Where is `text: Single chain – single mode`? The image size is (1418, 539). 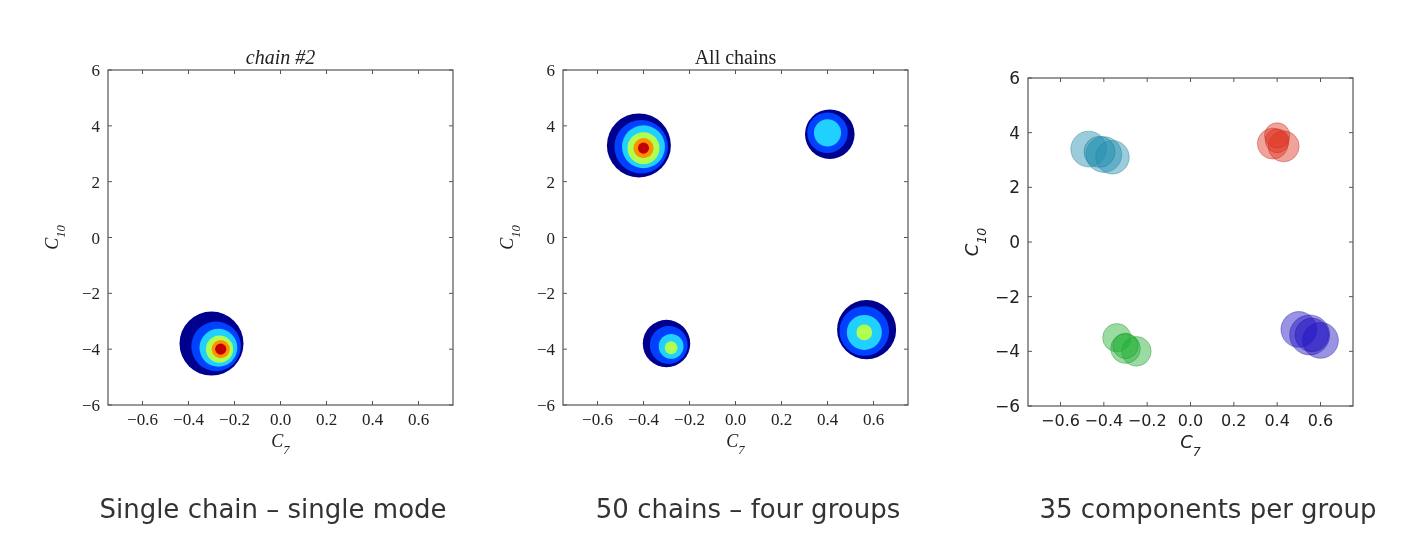
text: Single chain – single mode is located at coordinates (273, 509).